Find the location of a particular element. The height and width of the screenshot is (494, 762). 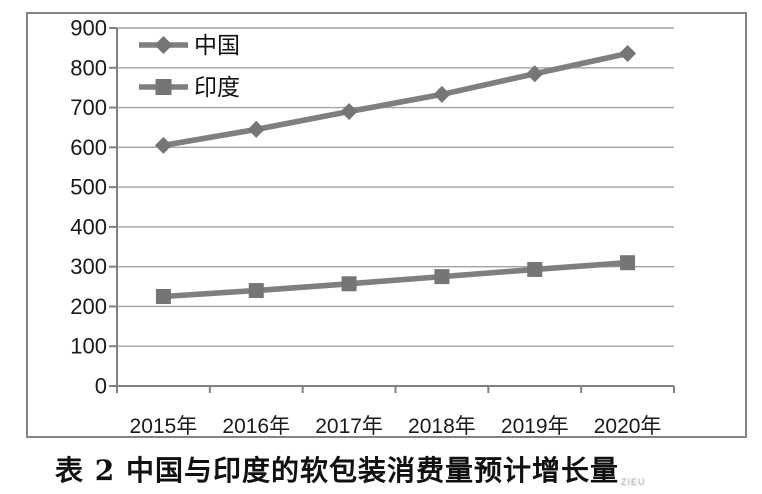

svg-text: 700 is located at coordinates (88, 107).